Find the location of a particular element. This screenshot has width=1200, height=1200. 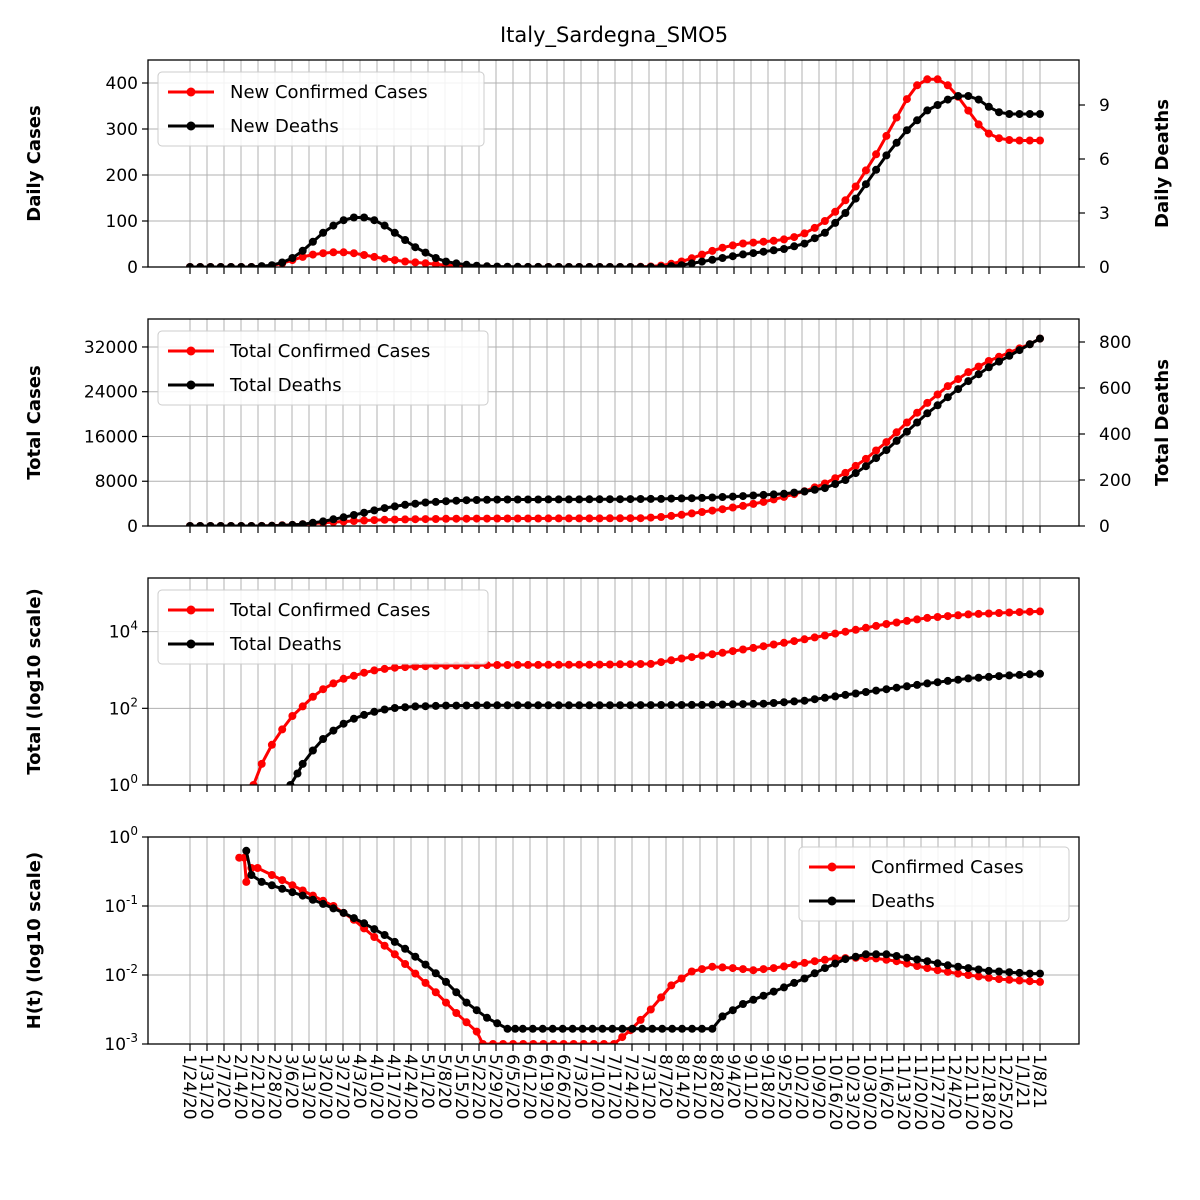

x-tick-label: 7/31/20 is located at coordinates (648, 1087).